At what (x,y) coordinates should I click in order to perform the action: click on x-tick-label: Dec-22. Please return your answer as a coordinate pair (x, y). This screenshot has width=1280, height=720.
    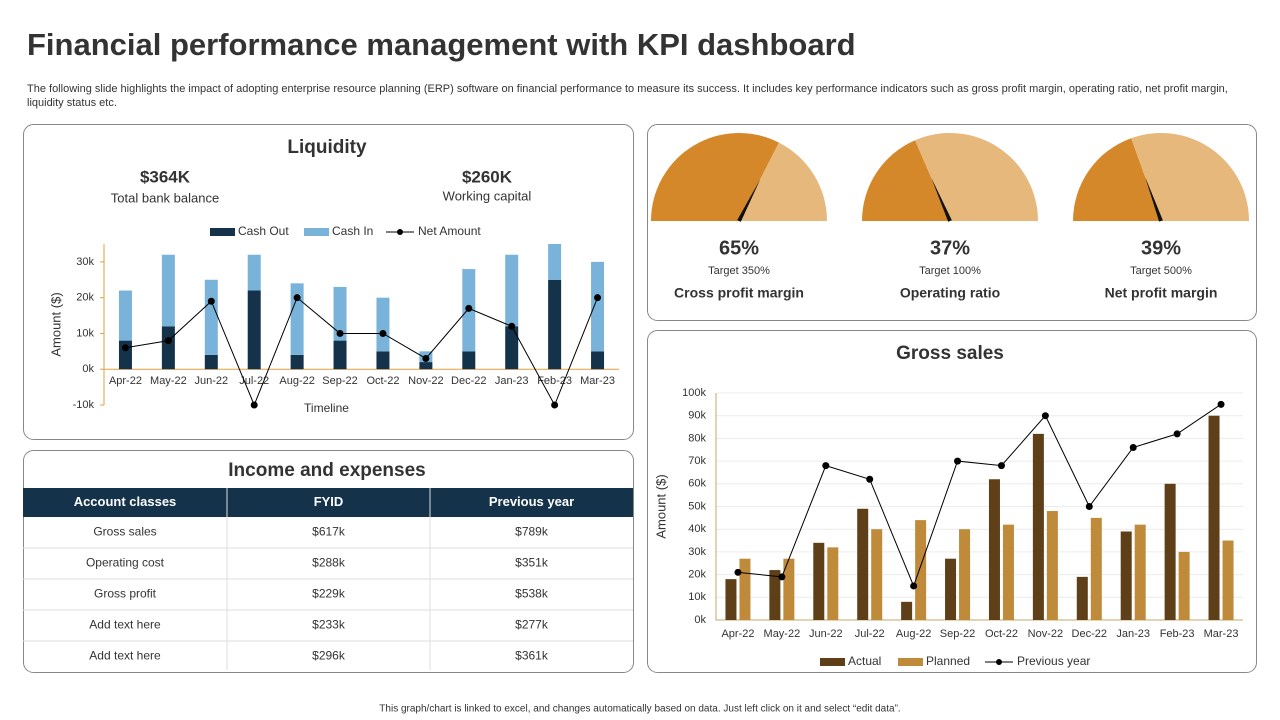
    Looking at the image, I should click on (1089, 634).